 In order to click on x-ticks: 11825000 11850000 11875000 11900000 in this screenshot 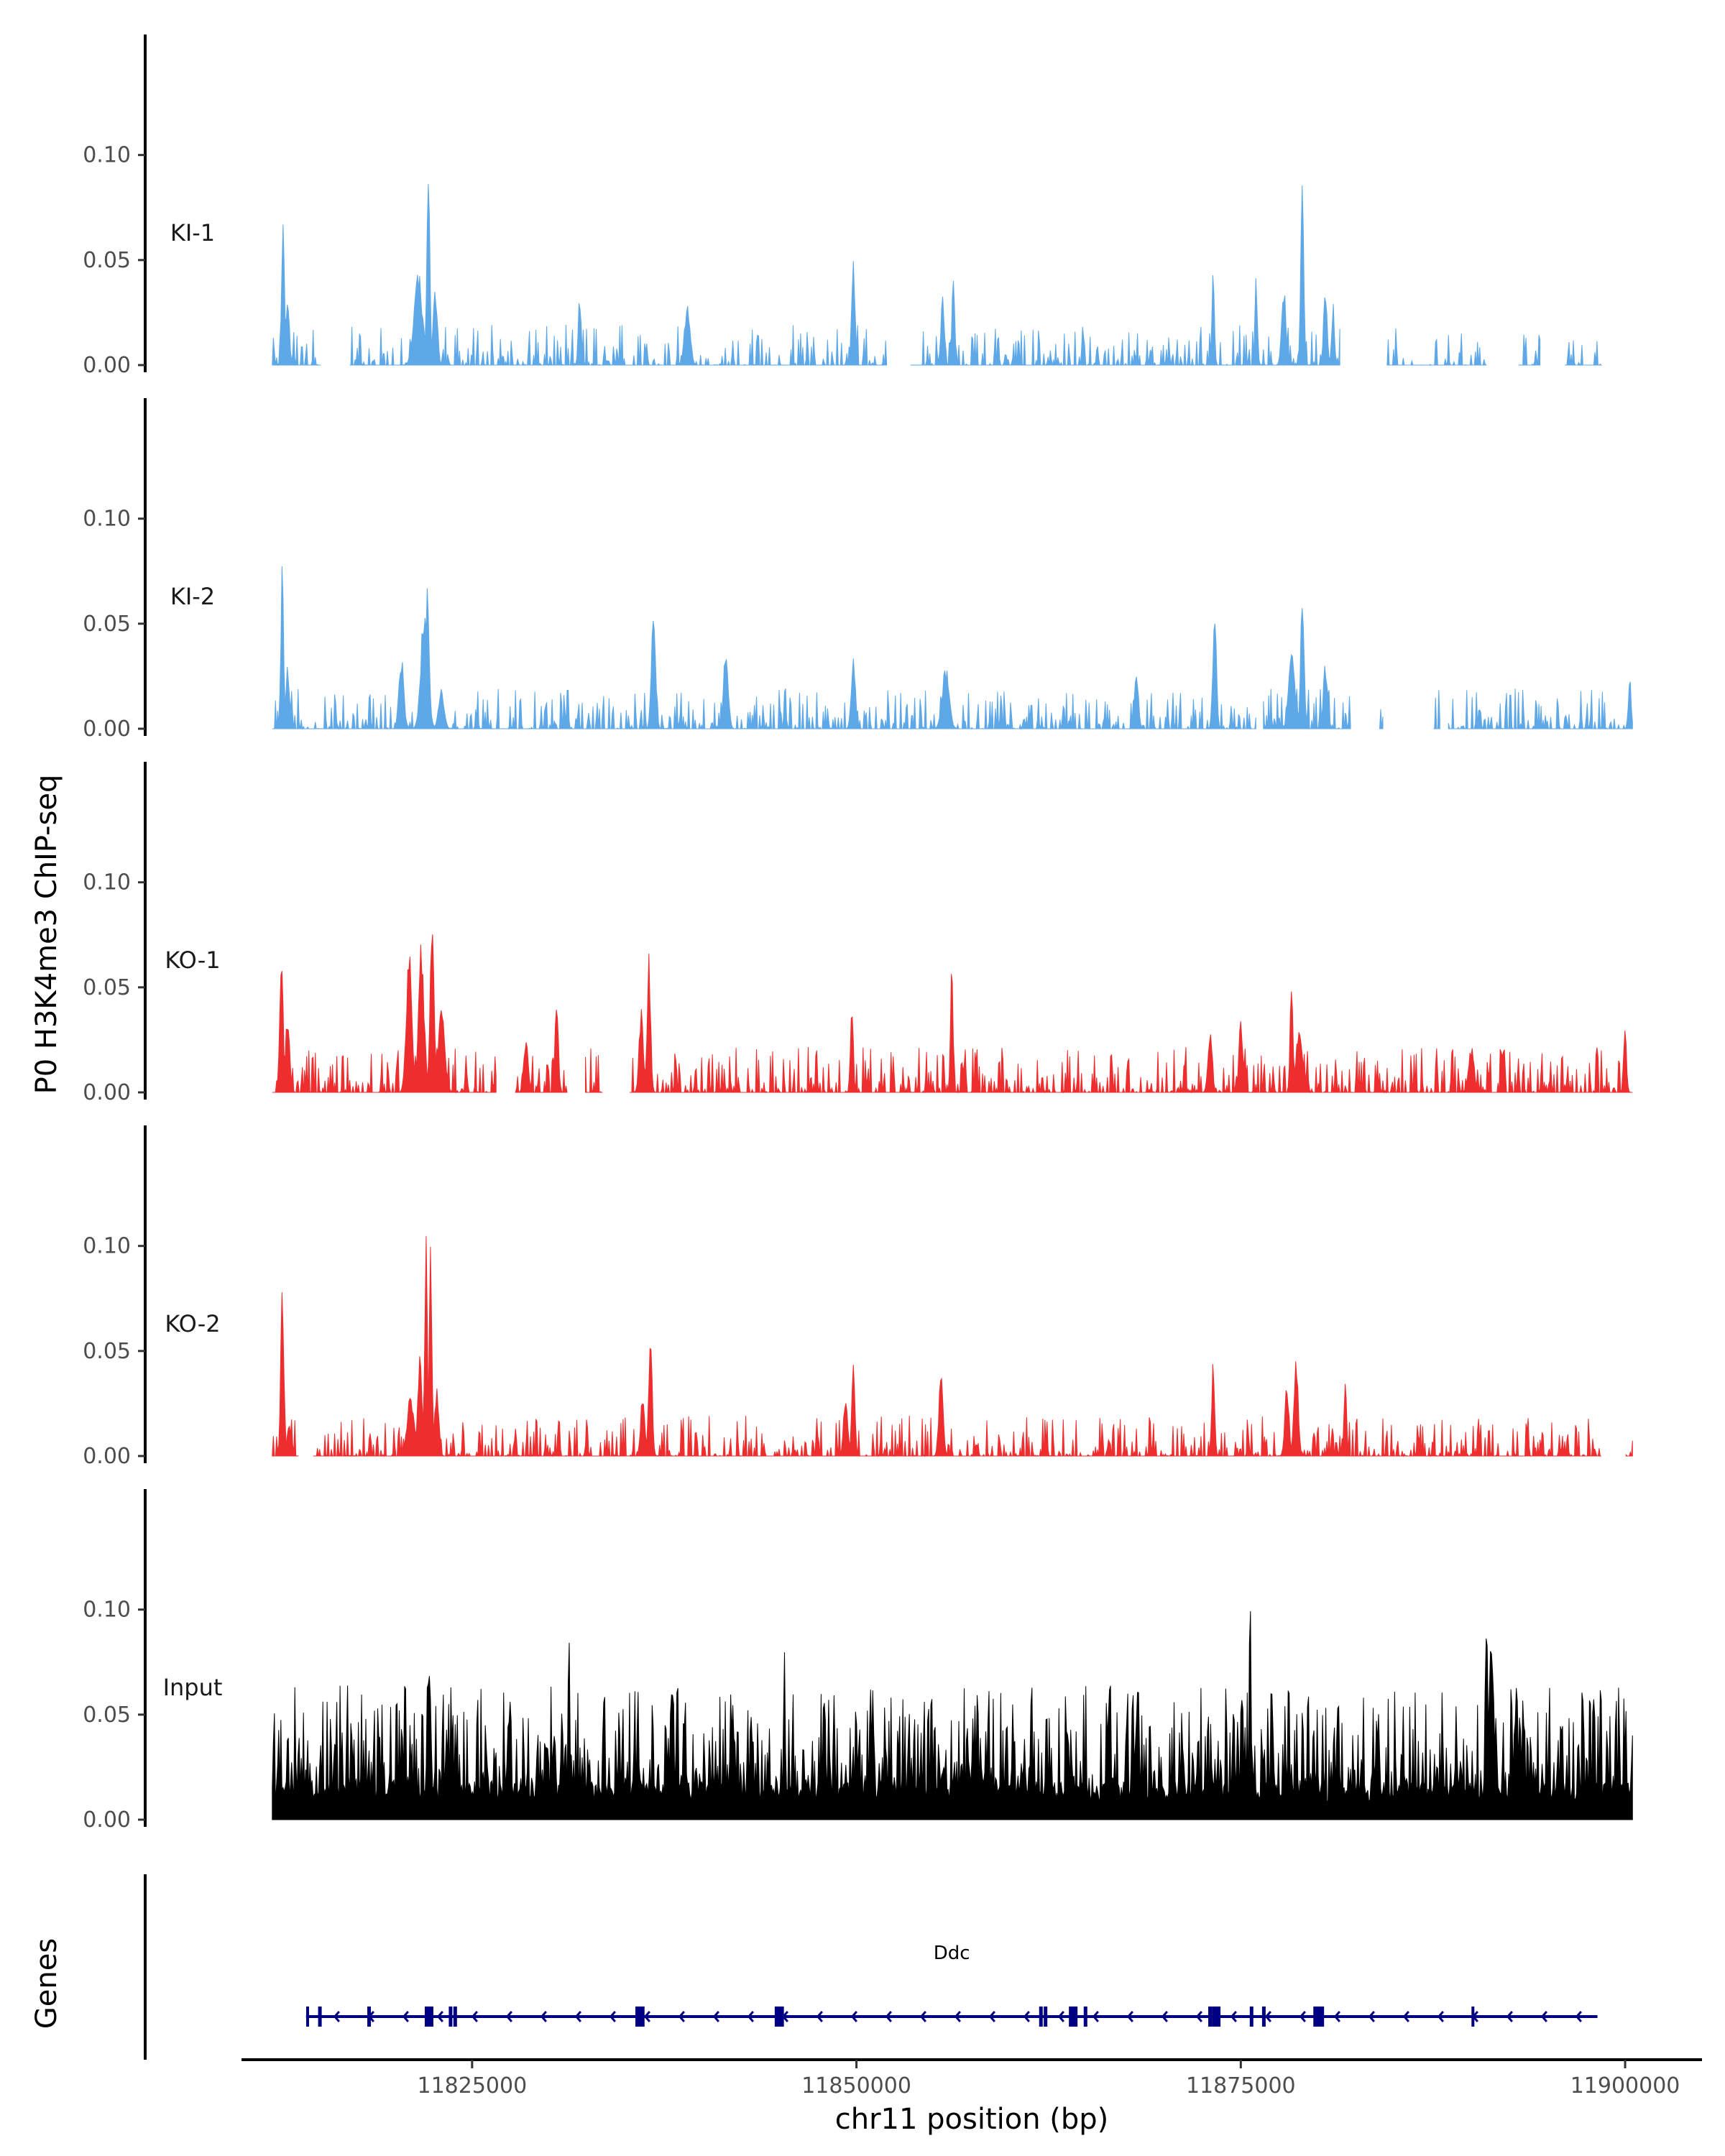, I will do `click(1048, 2079)`.